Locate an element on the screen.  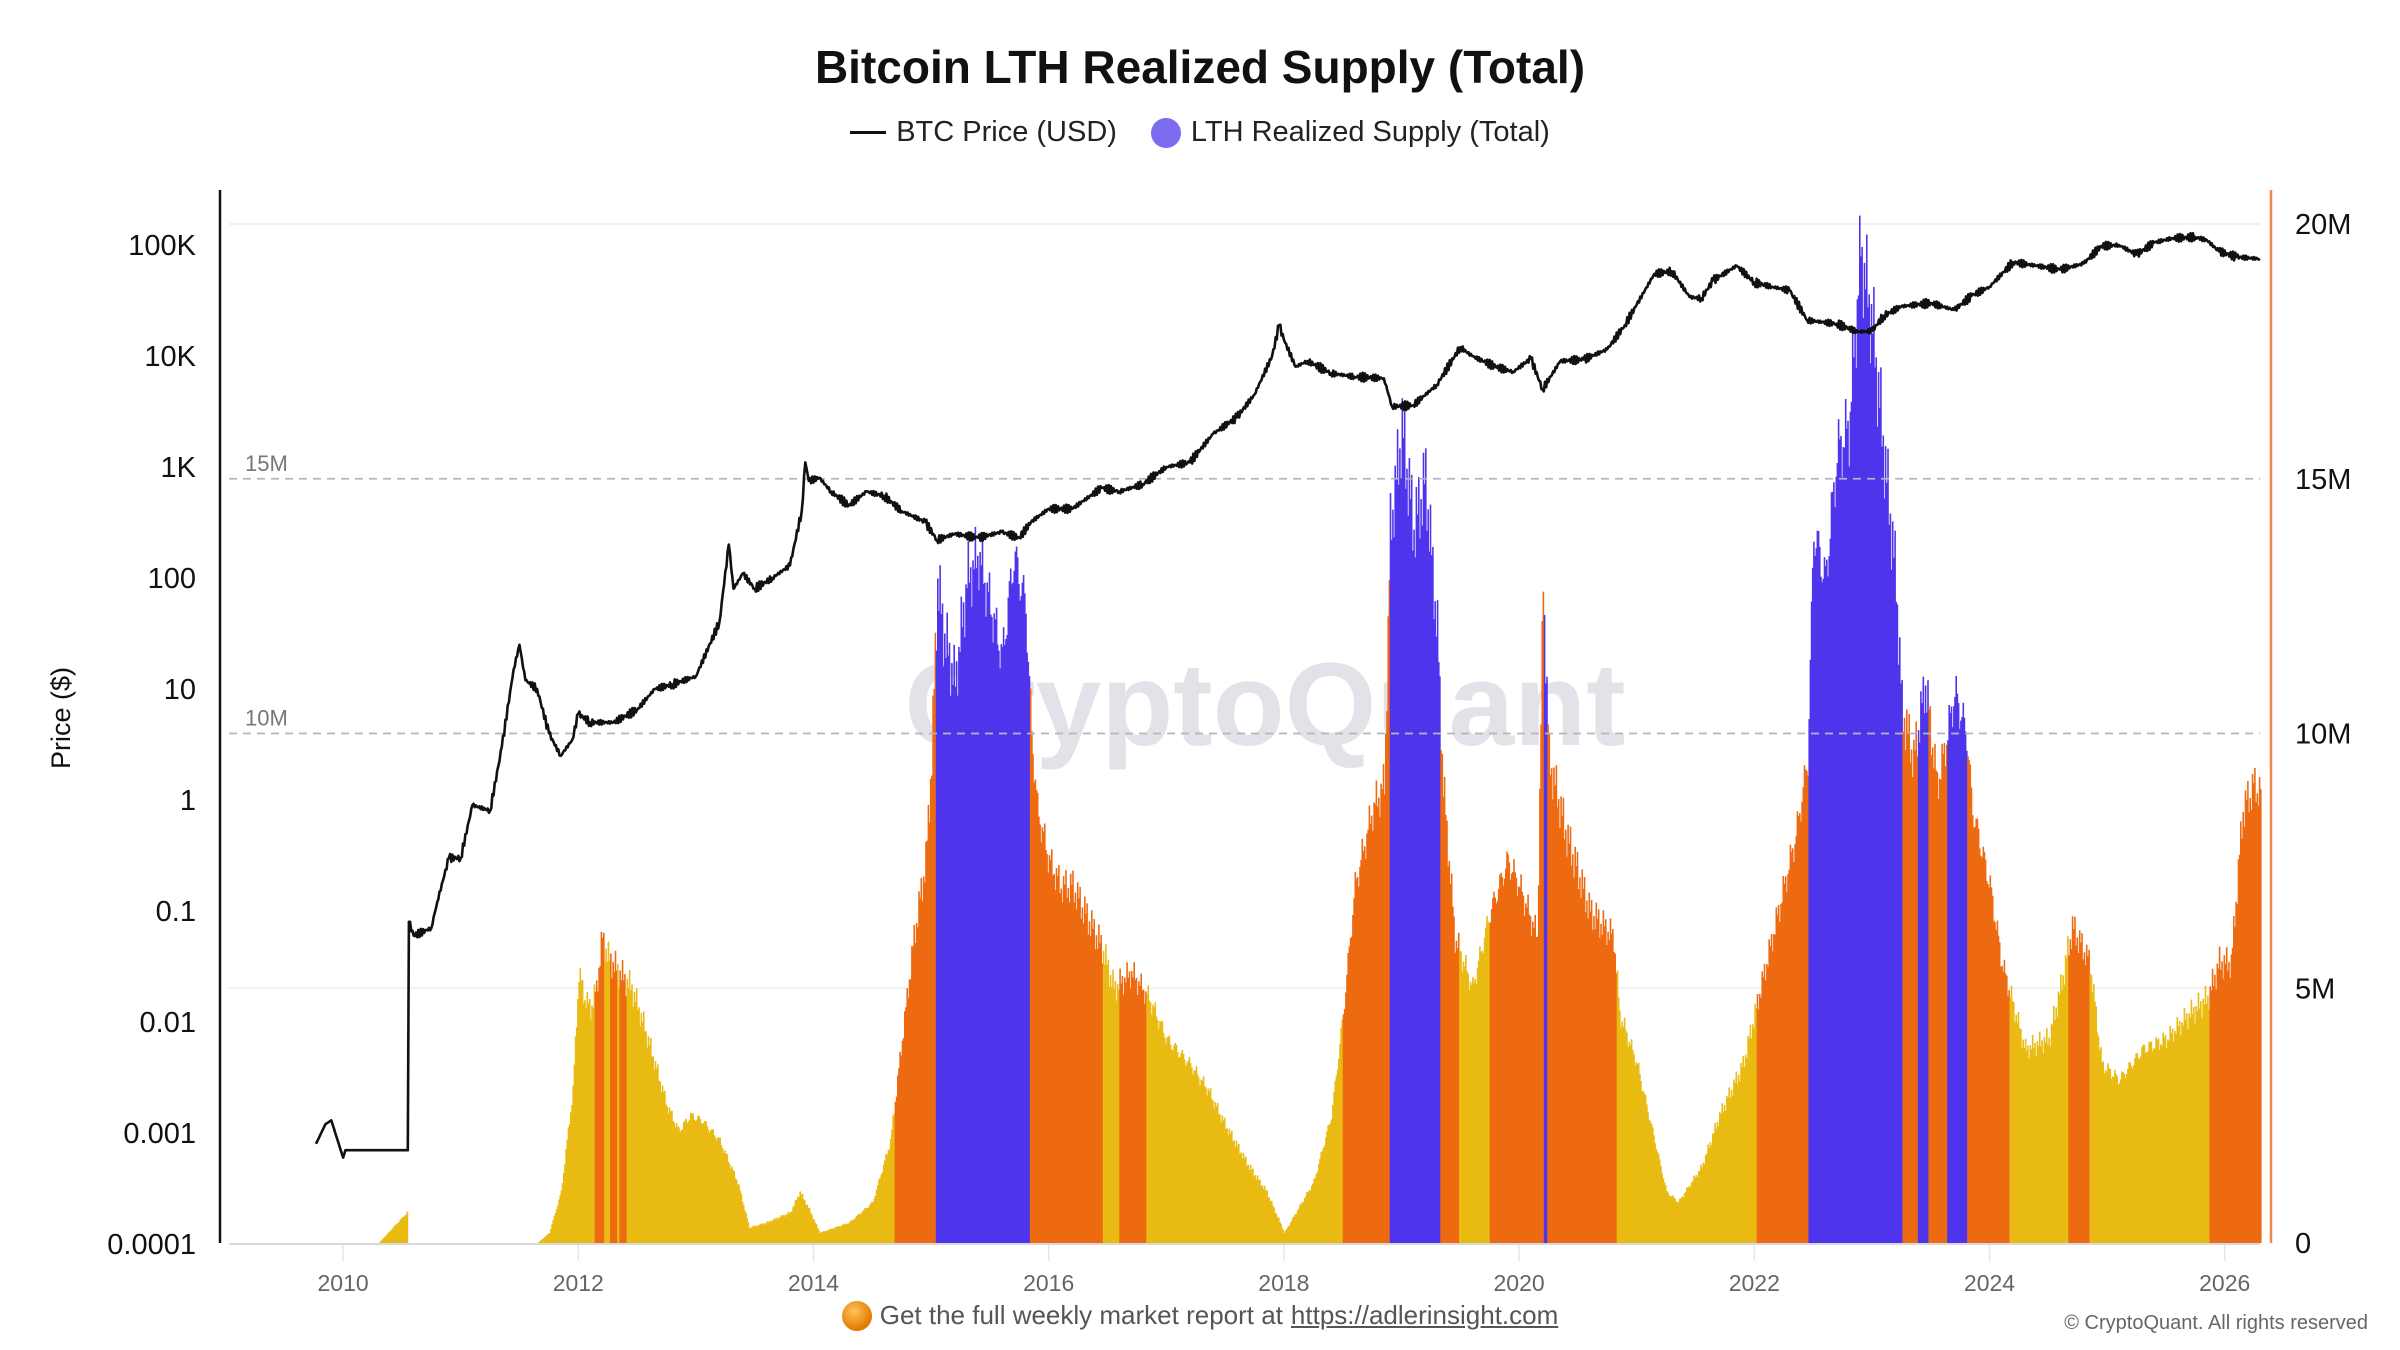
coin-icon is located at coordinates (856, 1315).